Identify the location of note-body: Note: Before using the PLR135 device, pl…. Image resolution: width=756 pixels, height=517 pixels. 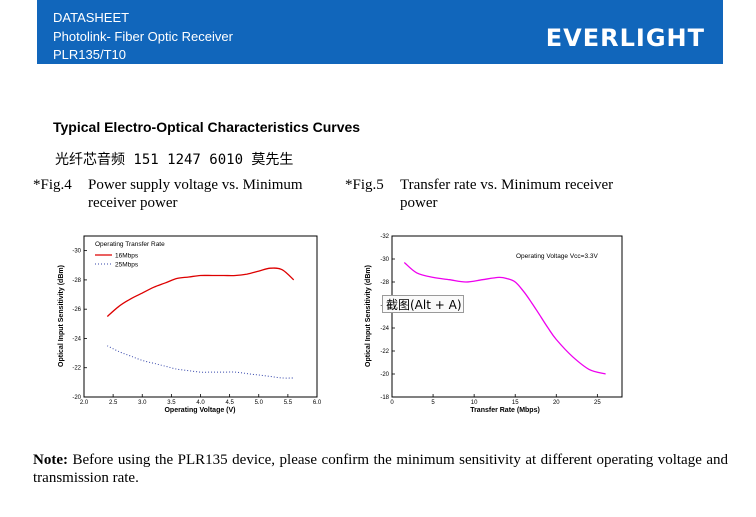
(380, 469).